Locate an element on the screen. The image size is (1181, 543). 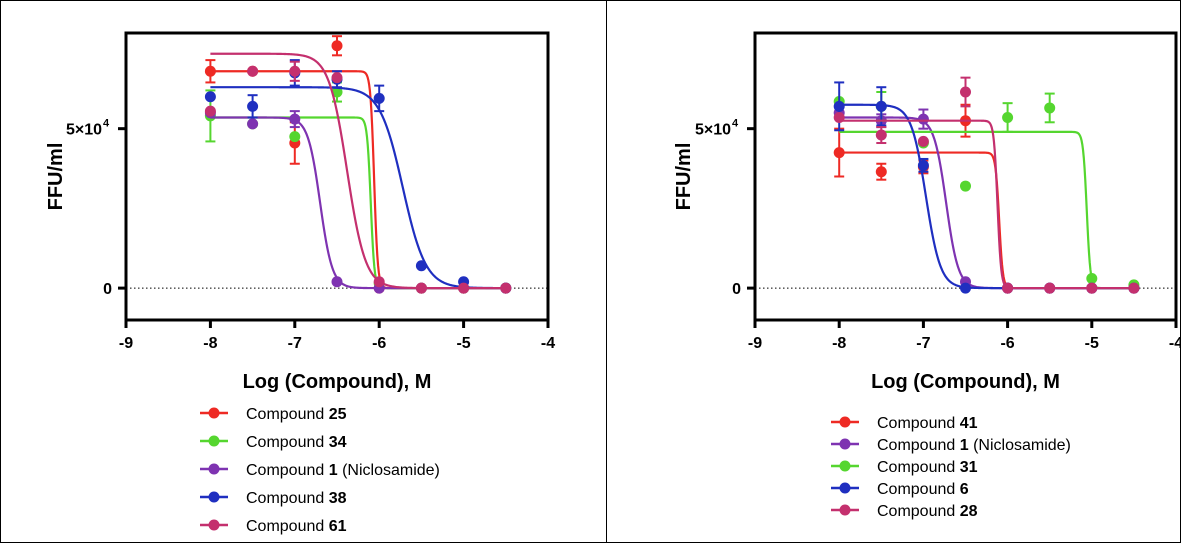
y-tick-label: 0 is located at coordinates (736, 289).